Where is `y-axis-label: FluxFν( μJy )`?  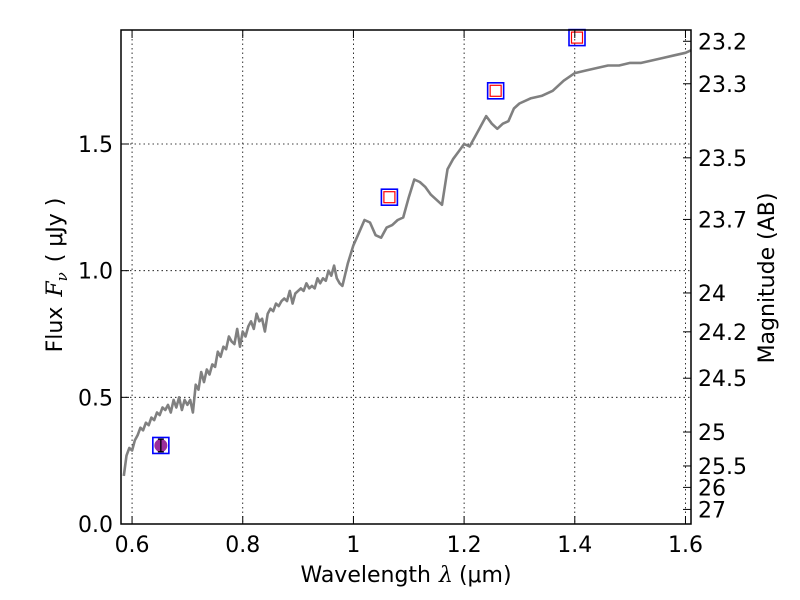 y-axis-label: FluxFν( μJy ) is located at coordinates (57, 275).